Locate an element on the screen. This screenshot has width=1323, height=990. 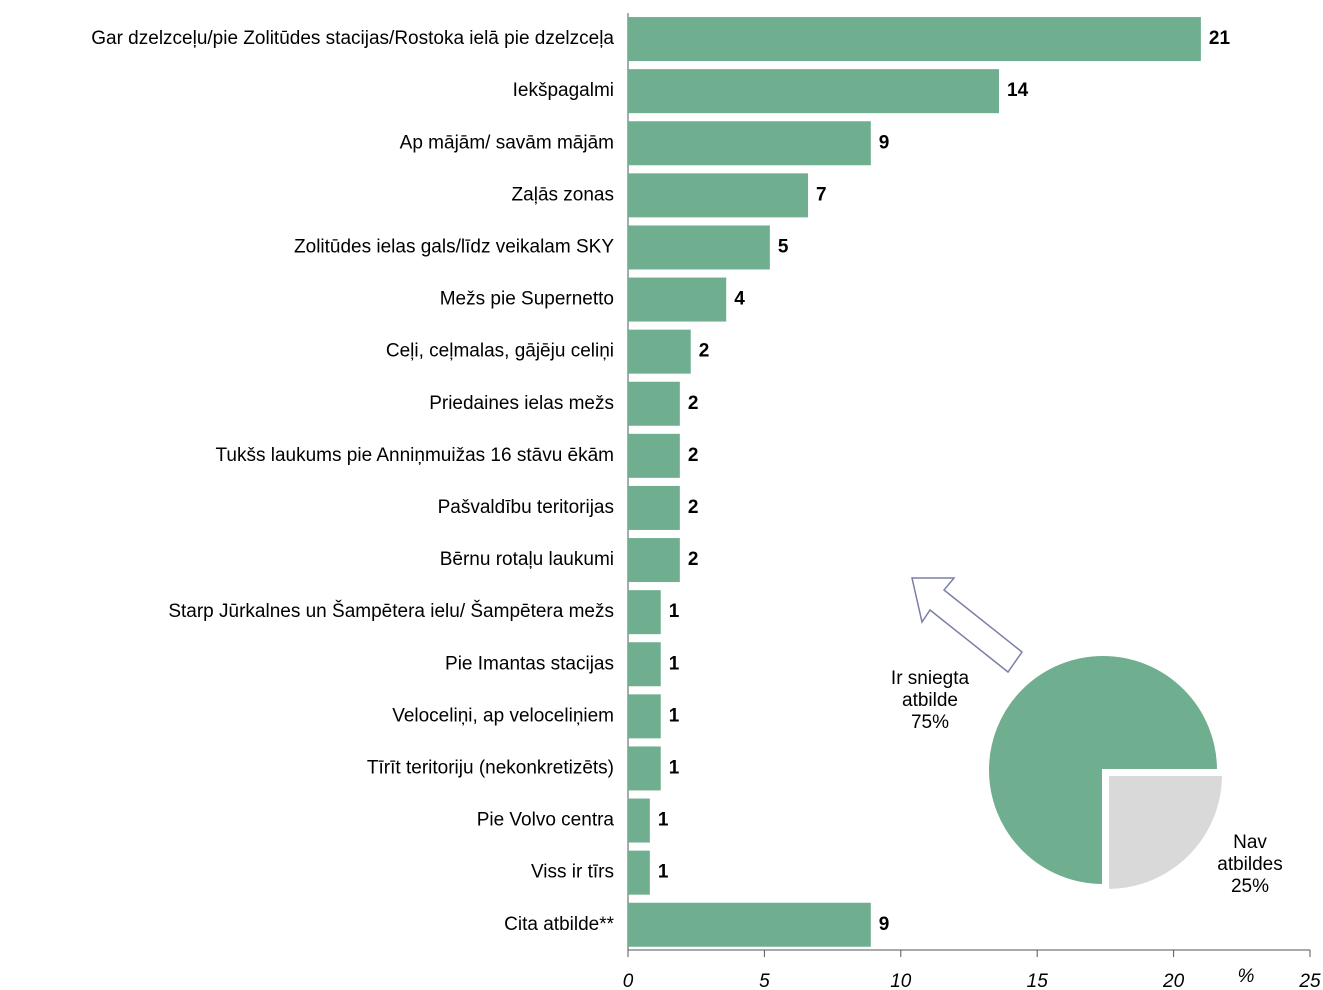
pie-category: Nav atbildes is located at coordinates (1250, 853).